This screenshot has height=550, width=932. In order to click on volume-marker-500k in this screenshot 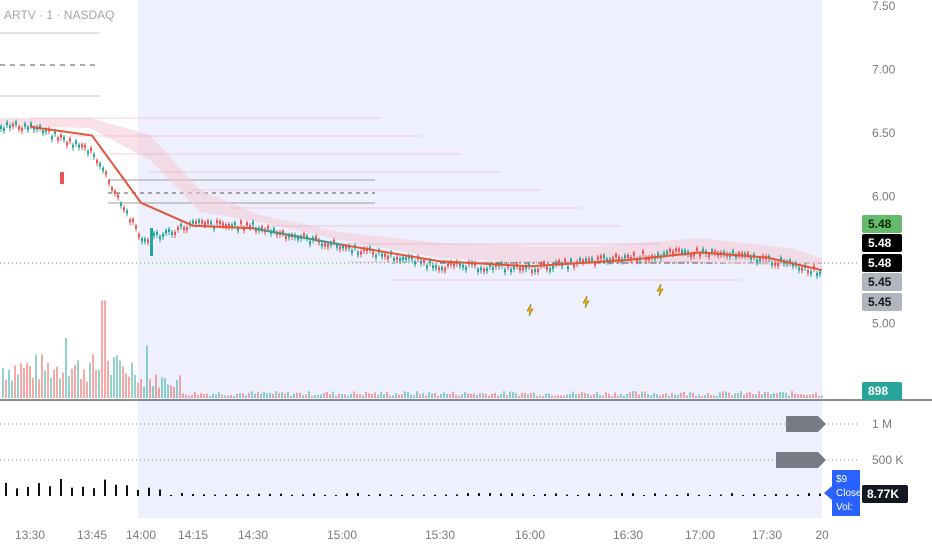, I will do `click(801, 460)`.